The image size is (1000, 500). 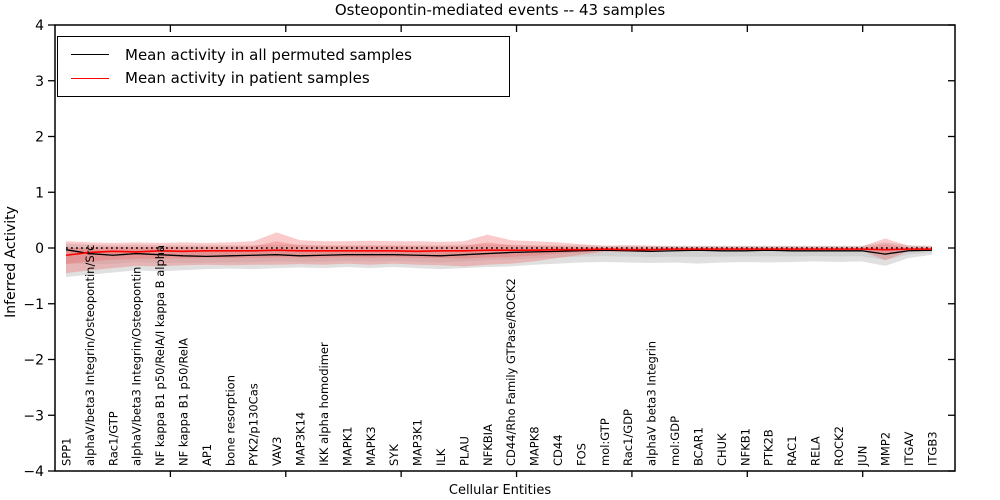 I want to click on permuted-mean-line, so click(x=499, y=253).